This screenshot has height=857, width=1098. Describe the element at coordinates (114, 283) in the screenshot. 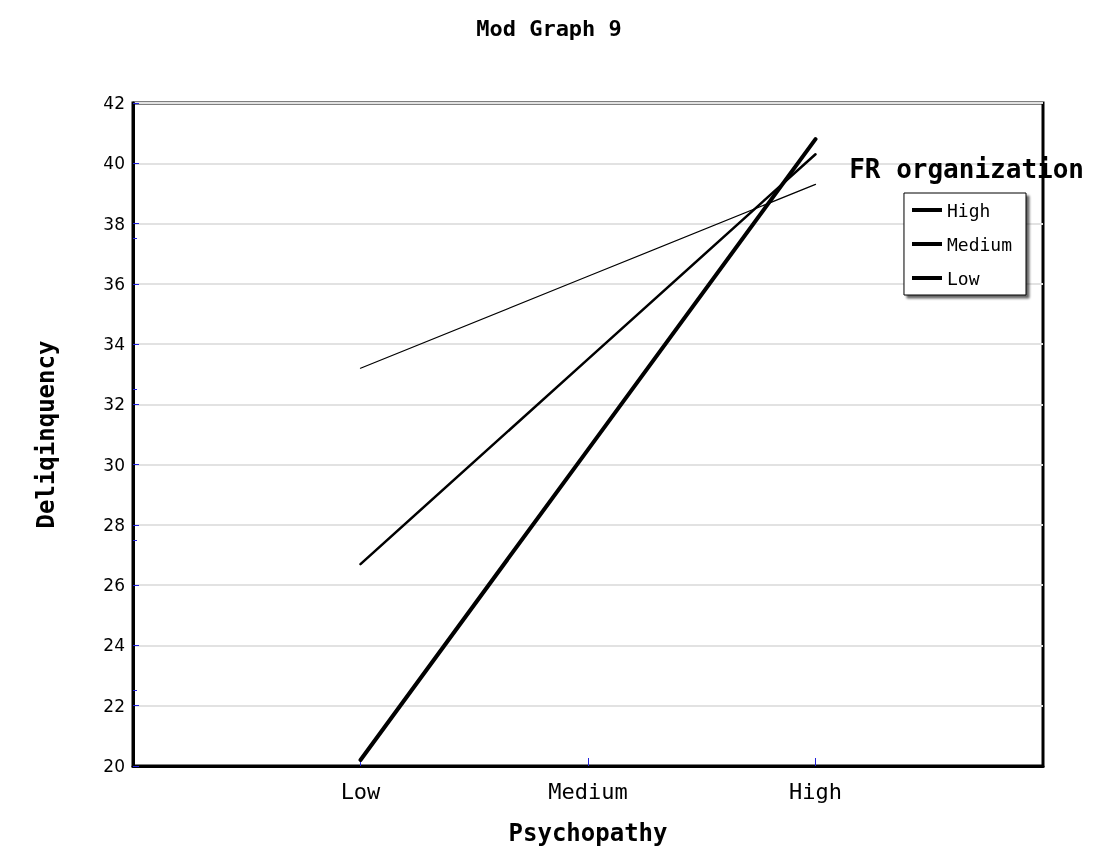

I see `y-tick-label: 36` at that location.